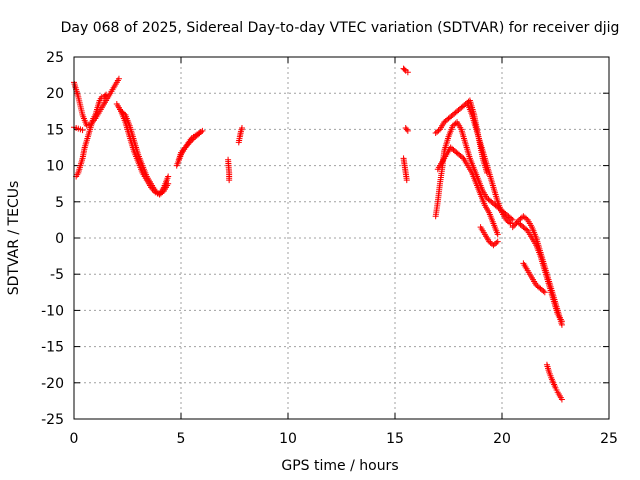 This screenshot has width=640, height=480. Describe the element at coordinates (395, 439) in the screenshot. I see `x-tick-label: 15` at that location.